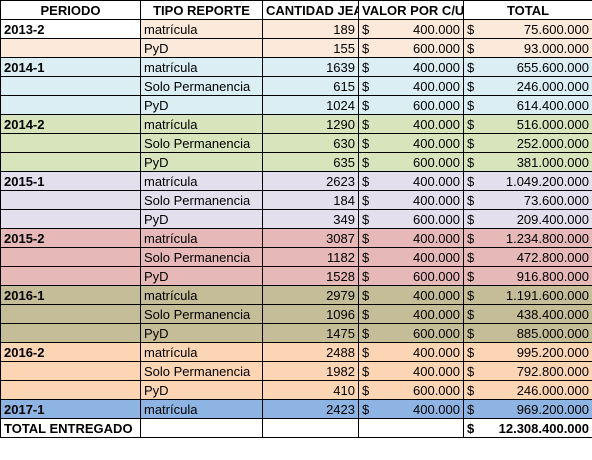 This screenshot has width=592, height=460. Describe the element at coordinates (547, 295) in the screenshot. I see `amount: 1.191.600.000` at that location.